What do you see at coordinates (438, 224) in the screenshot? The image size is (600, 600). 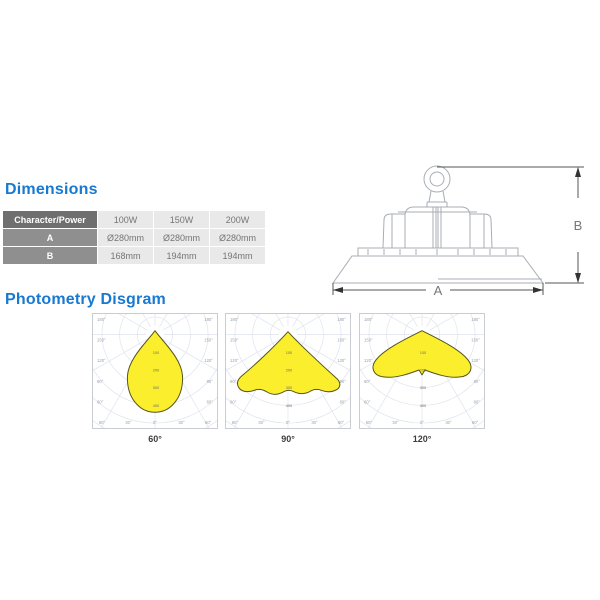 I see `lamp-outline` at bounding box center [438, 224].